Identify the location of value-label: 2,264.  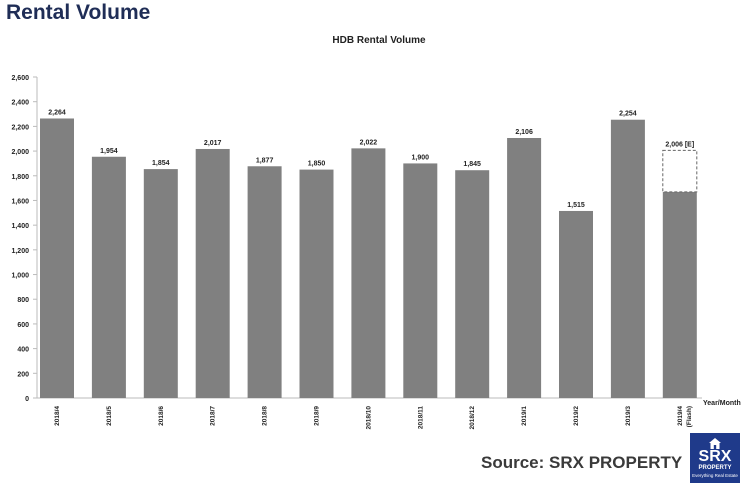
(57, 112).